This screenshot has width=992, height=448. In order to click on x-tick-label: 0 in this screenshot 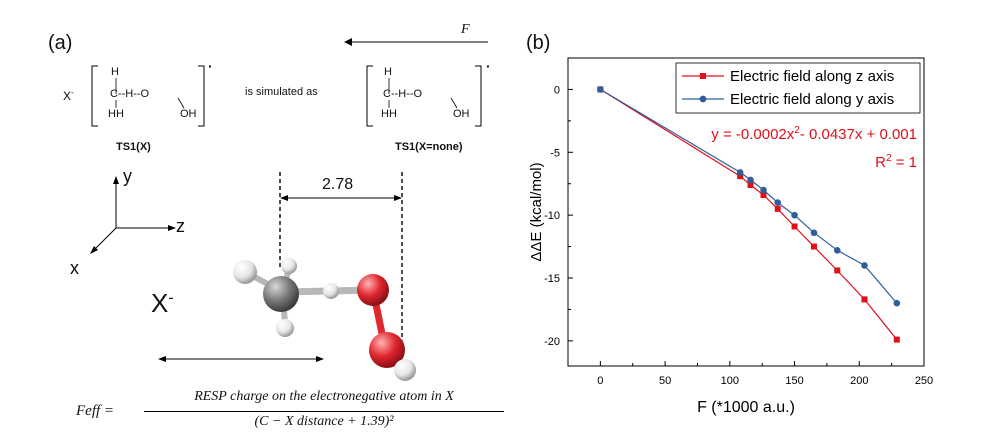, I will do `click(600, 381)`.